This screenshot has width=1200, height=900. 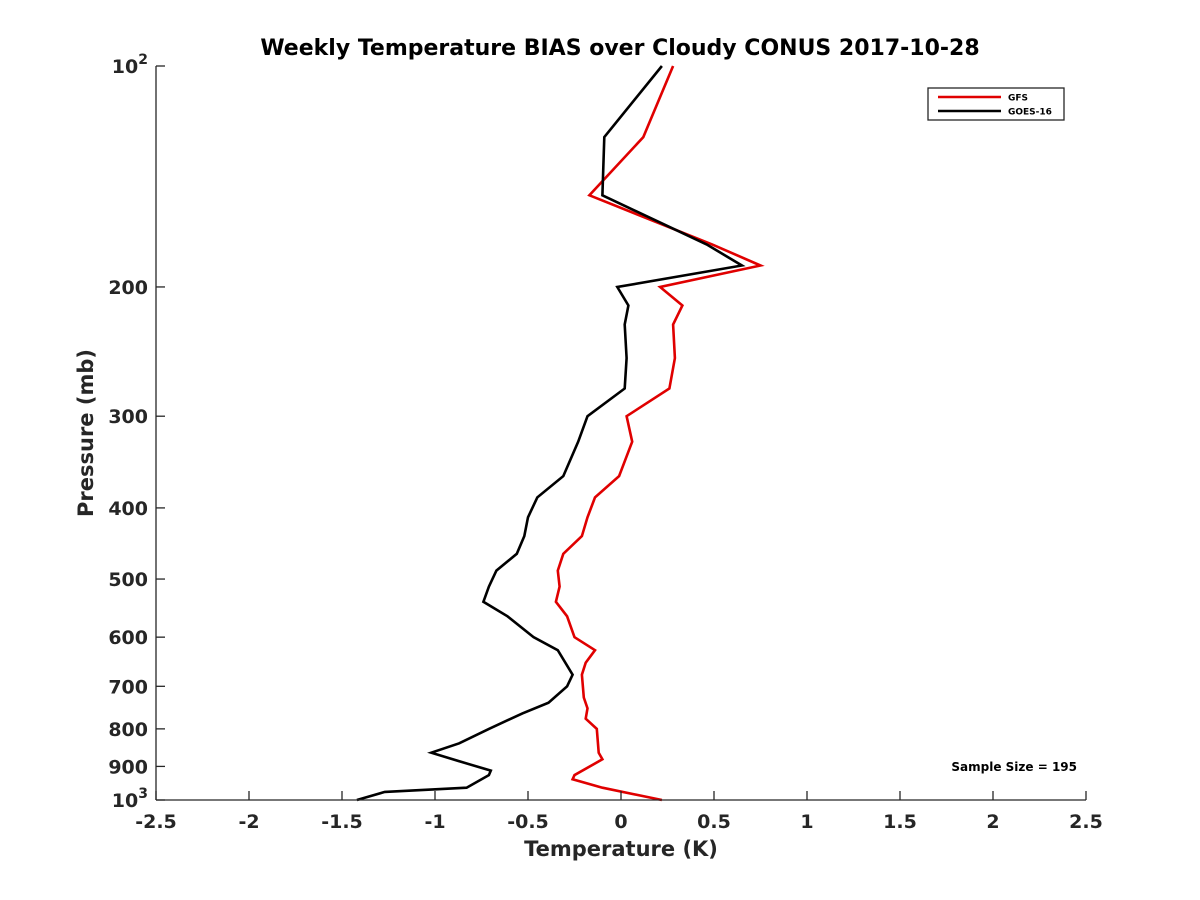 I want to click on sample-size-annotation: Sample Size = 195, so click(x=1014, y=767).